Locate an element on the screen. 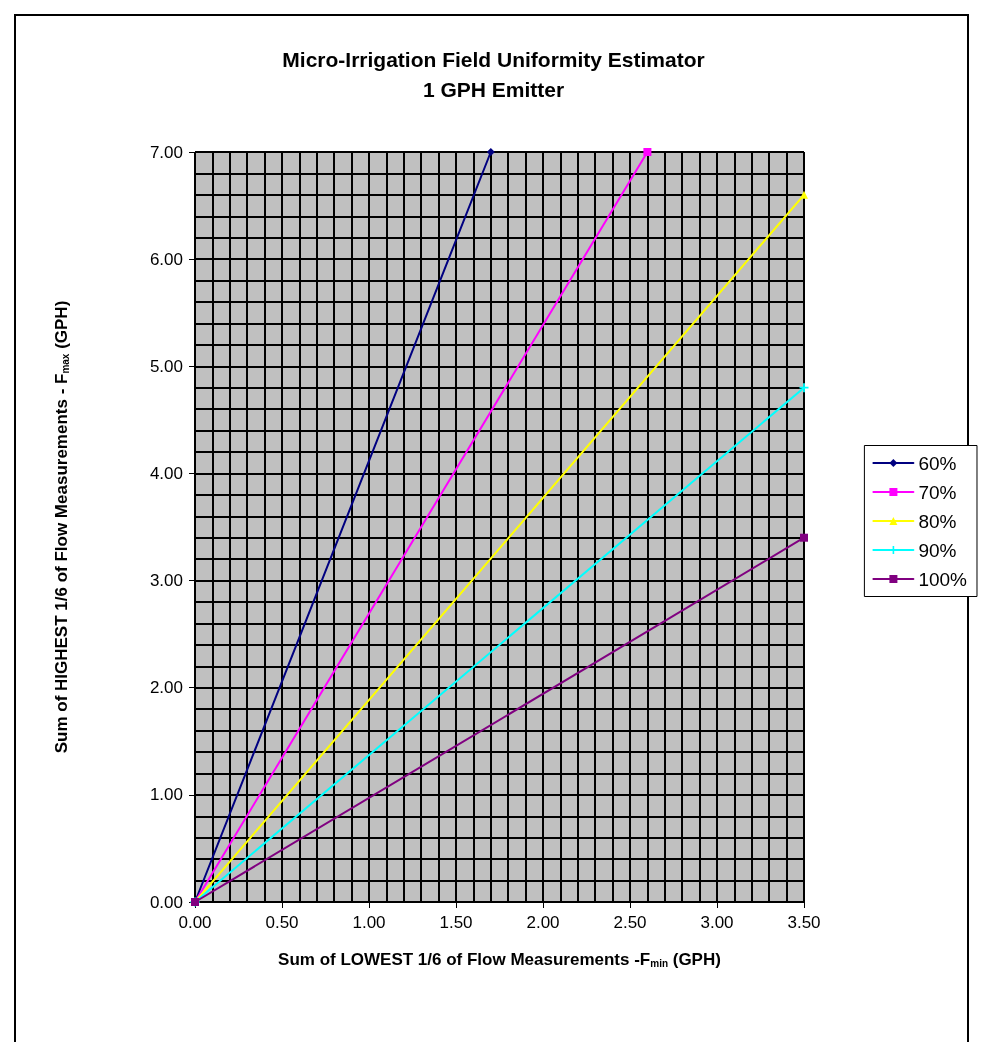 This screenshot has width=987, height=1042. x-tick-label: 2.00 is located at coordinates (543, 922).